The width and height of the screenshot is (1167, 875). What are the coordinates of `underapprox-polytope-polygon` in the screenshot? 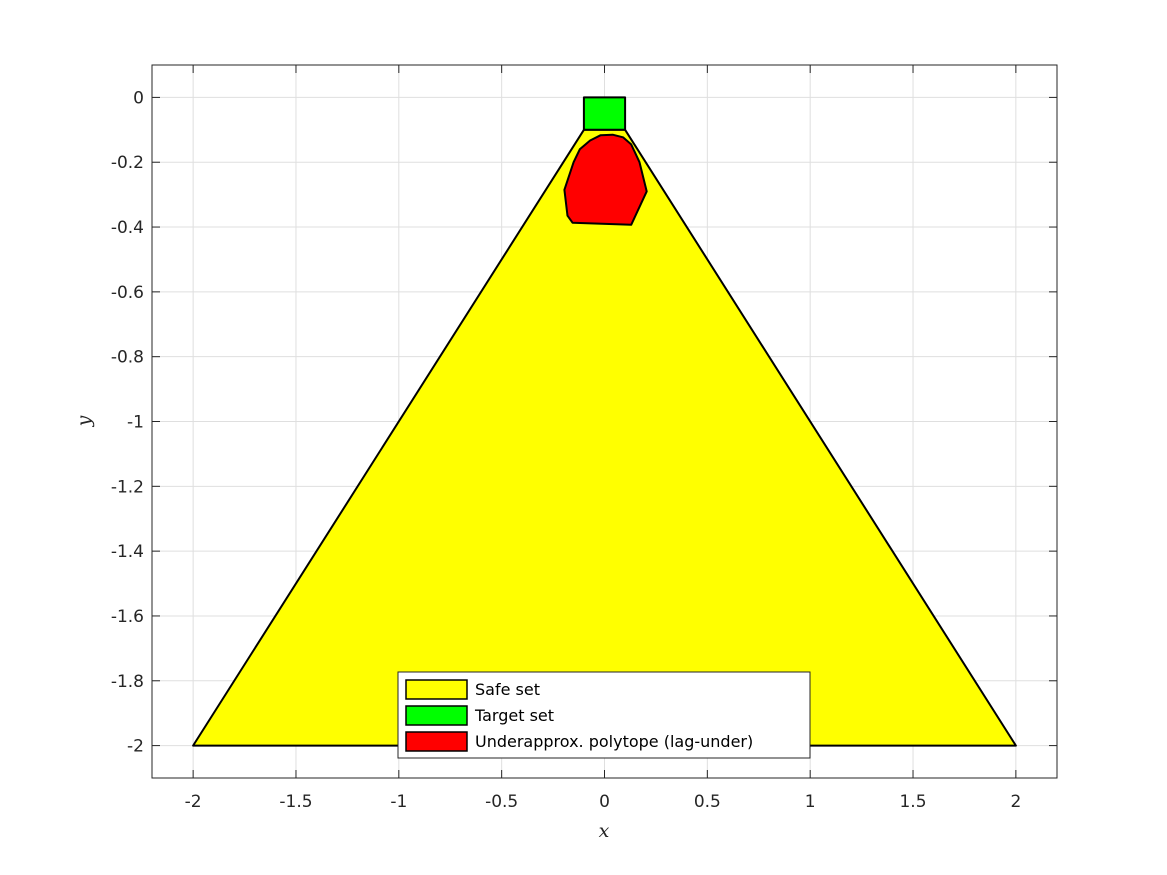 It's located at (605, 179).